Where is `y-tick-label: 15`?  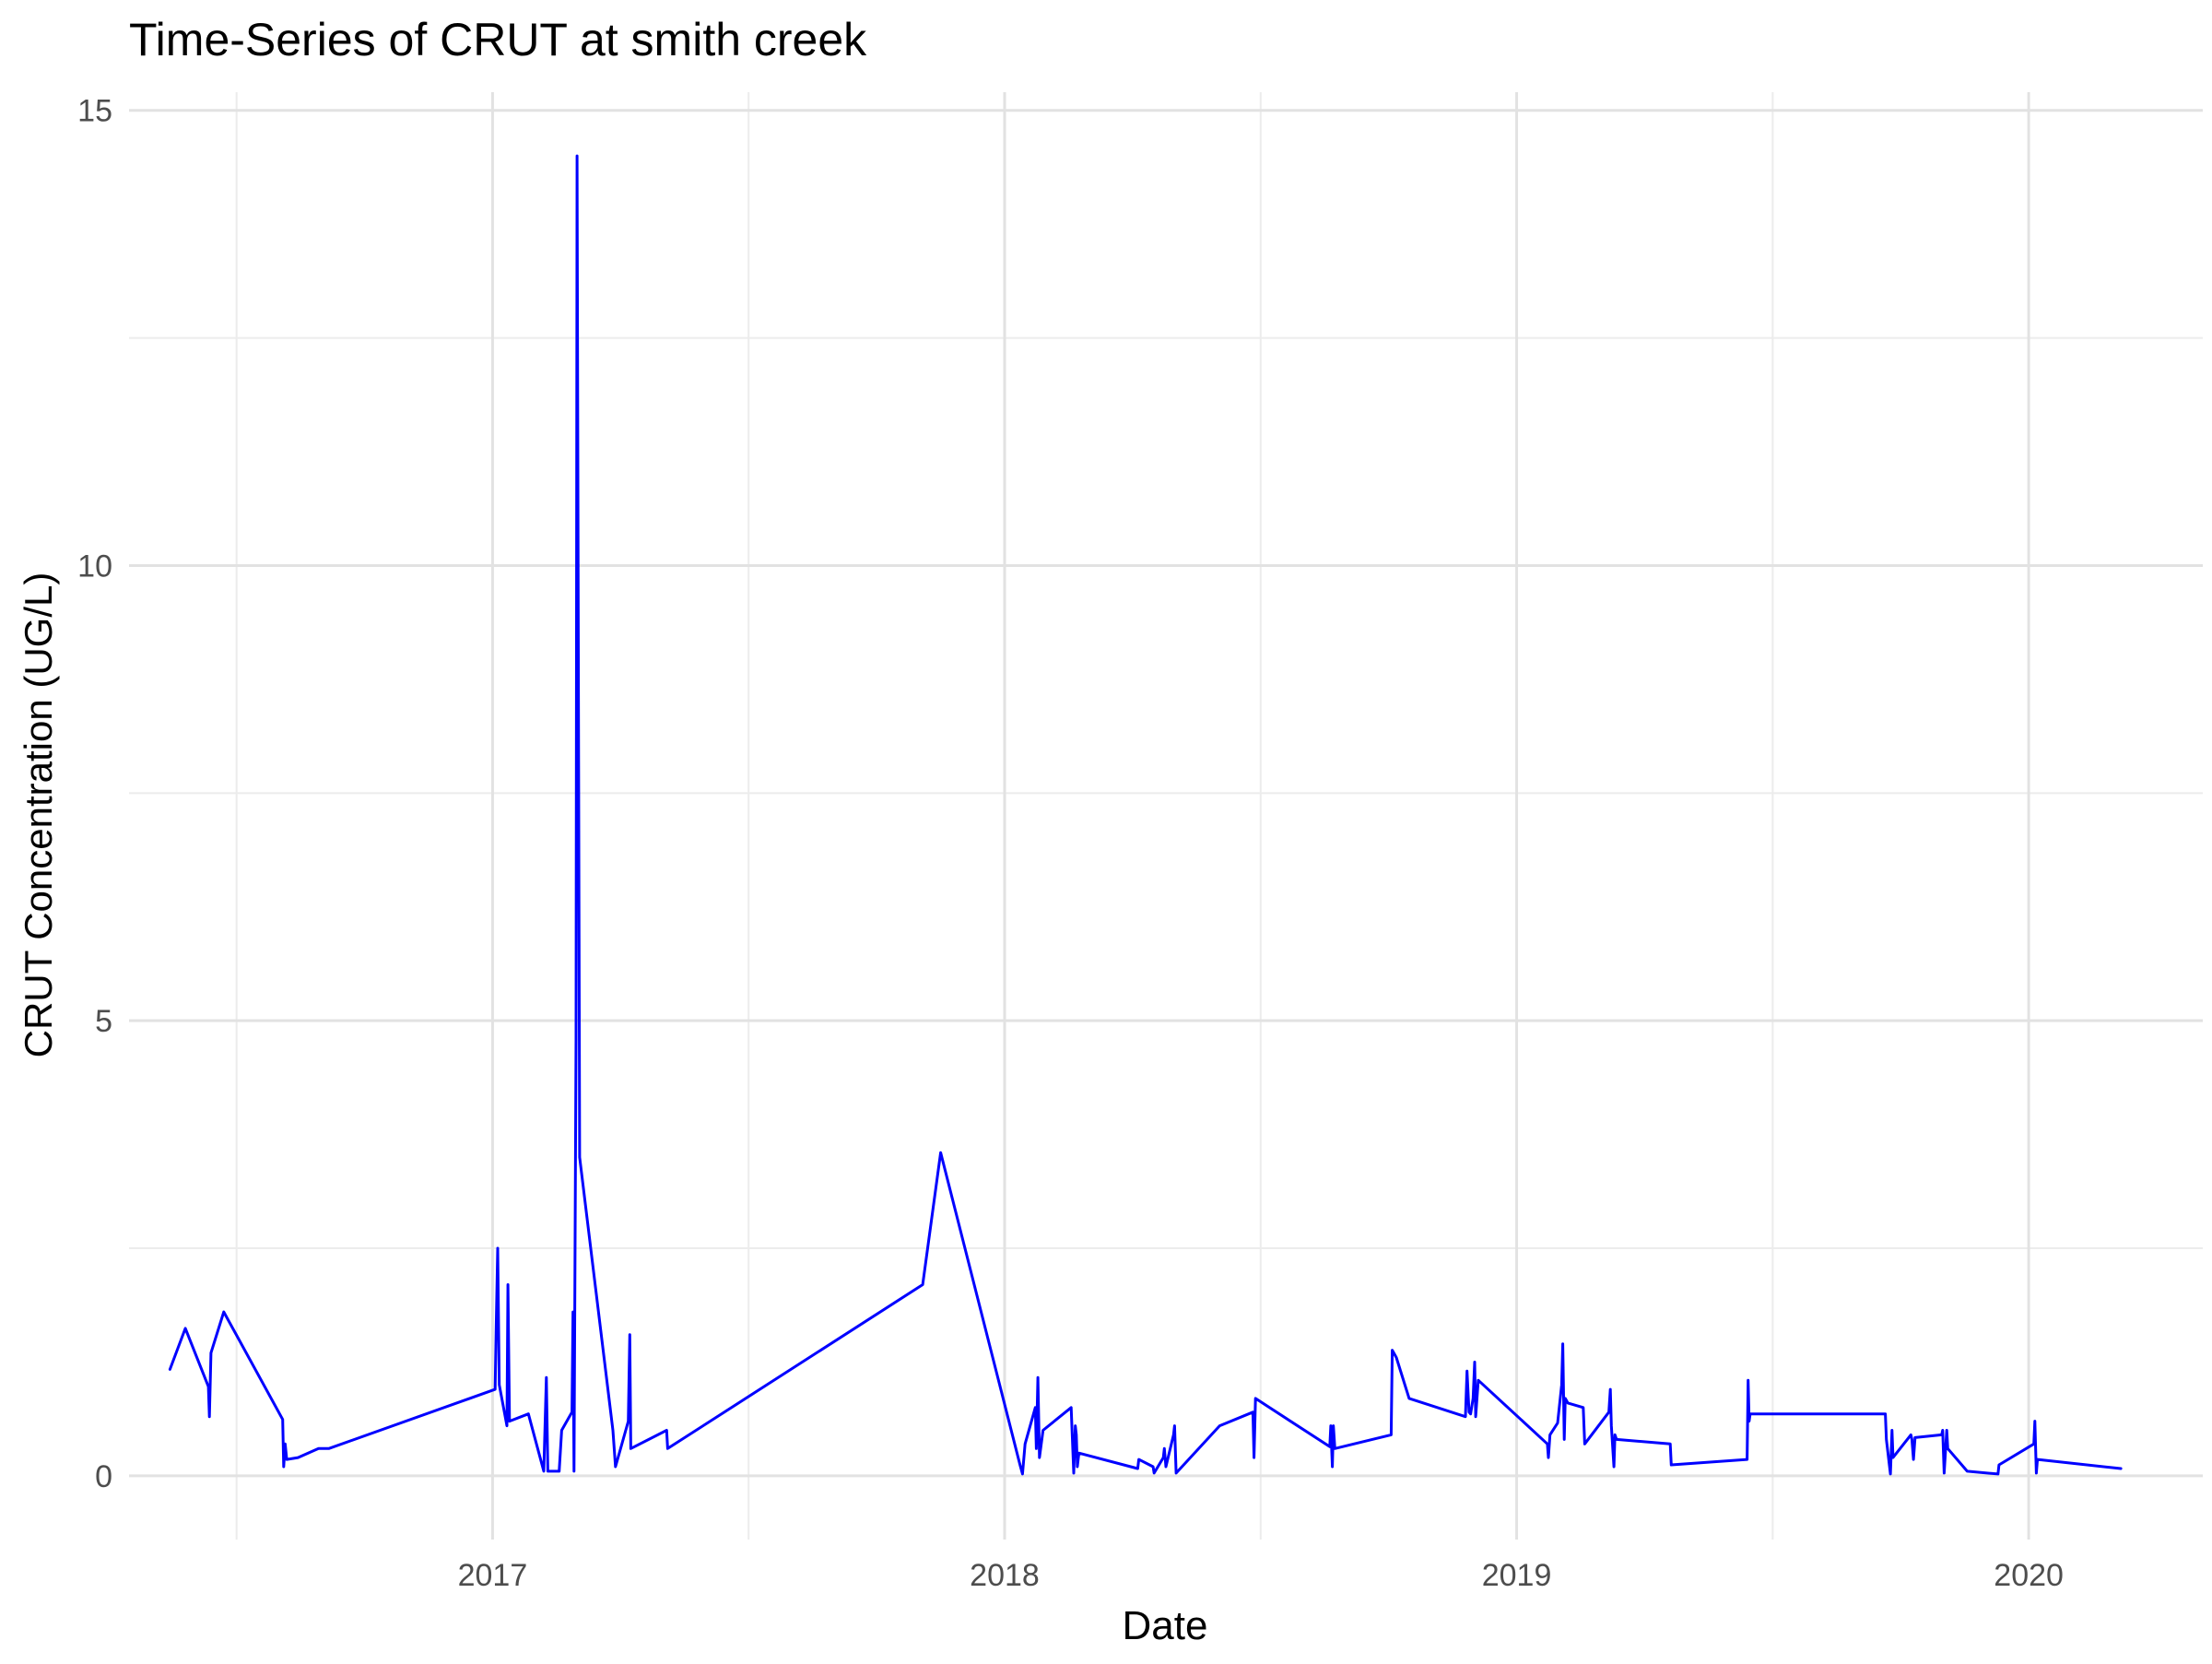
y-tick-label: 15 is located at coordinates (94, 111).